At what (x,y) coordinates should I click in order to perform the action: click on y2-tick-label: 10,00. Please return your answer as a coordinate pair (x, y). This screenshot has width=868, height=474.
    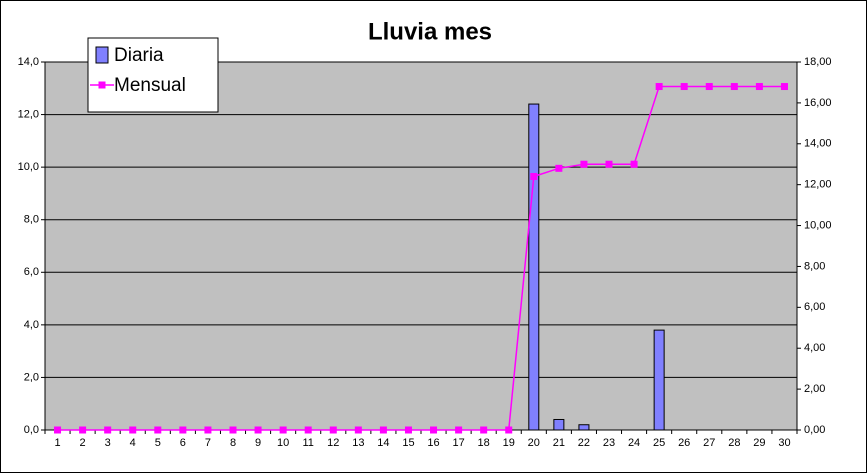
    Looking at the image, I should click on (818, 225).